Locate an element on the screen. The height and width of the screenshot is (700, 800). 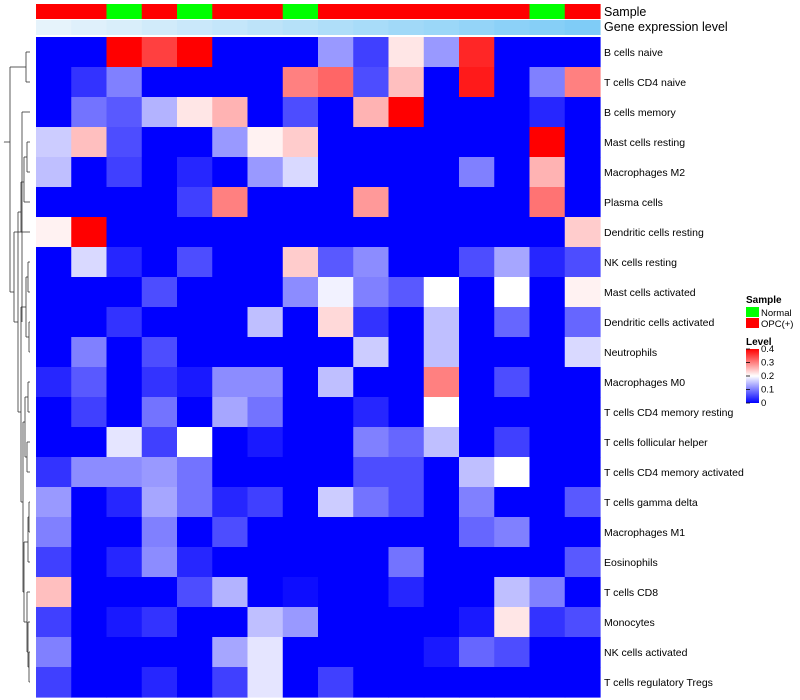
row-dendrogram is located at coordinates (16, 367).